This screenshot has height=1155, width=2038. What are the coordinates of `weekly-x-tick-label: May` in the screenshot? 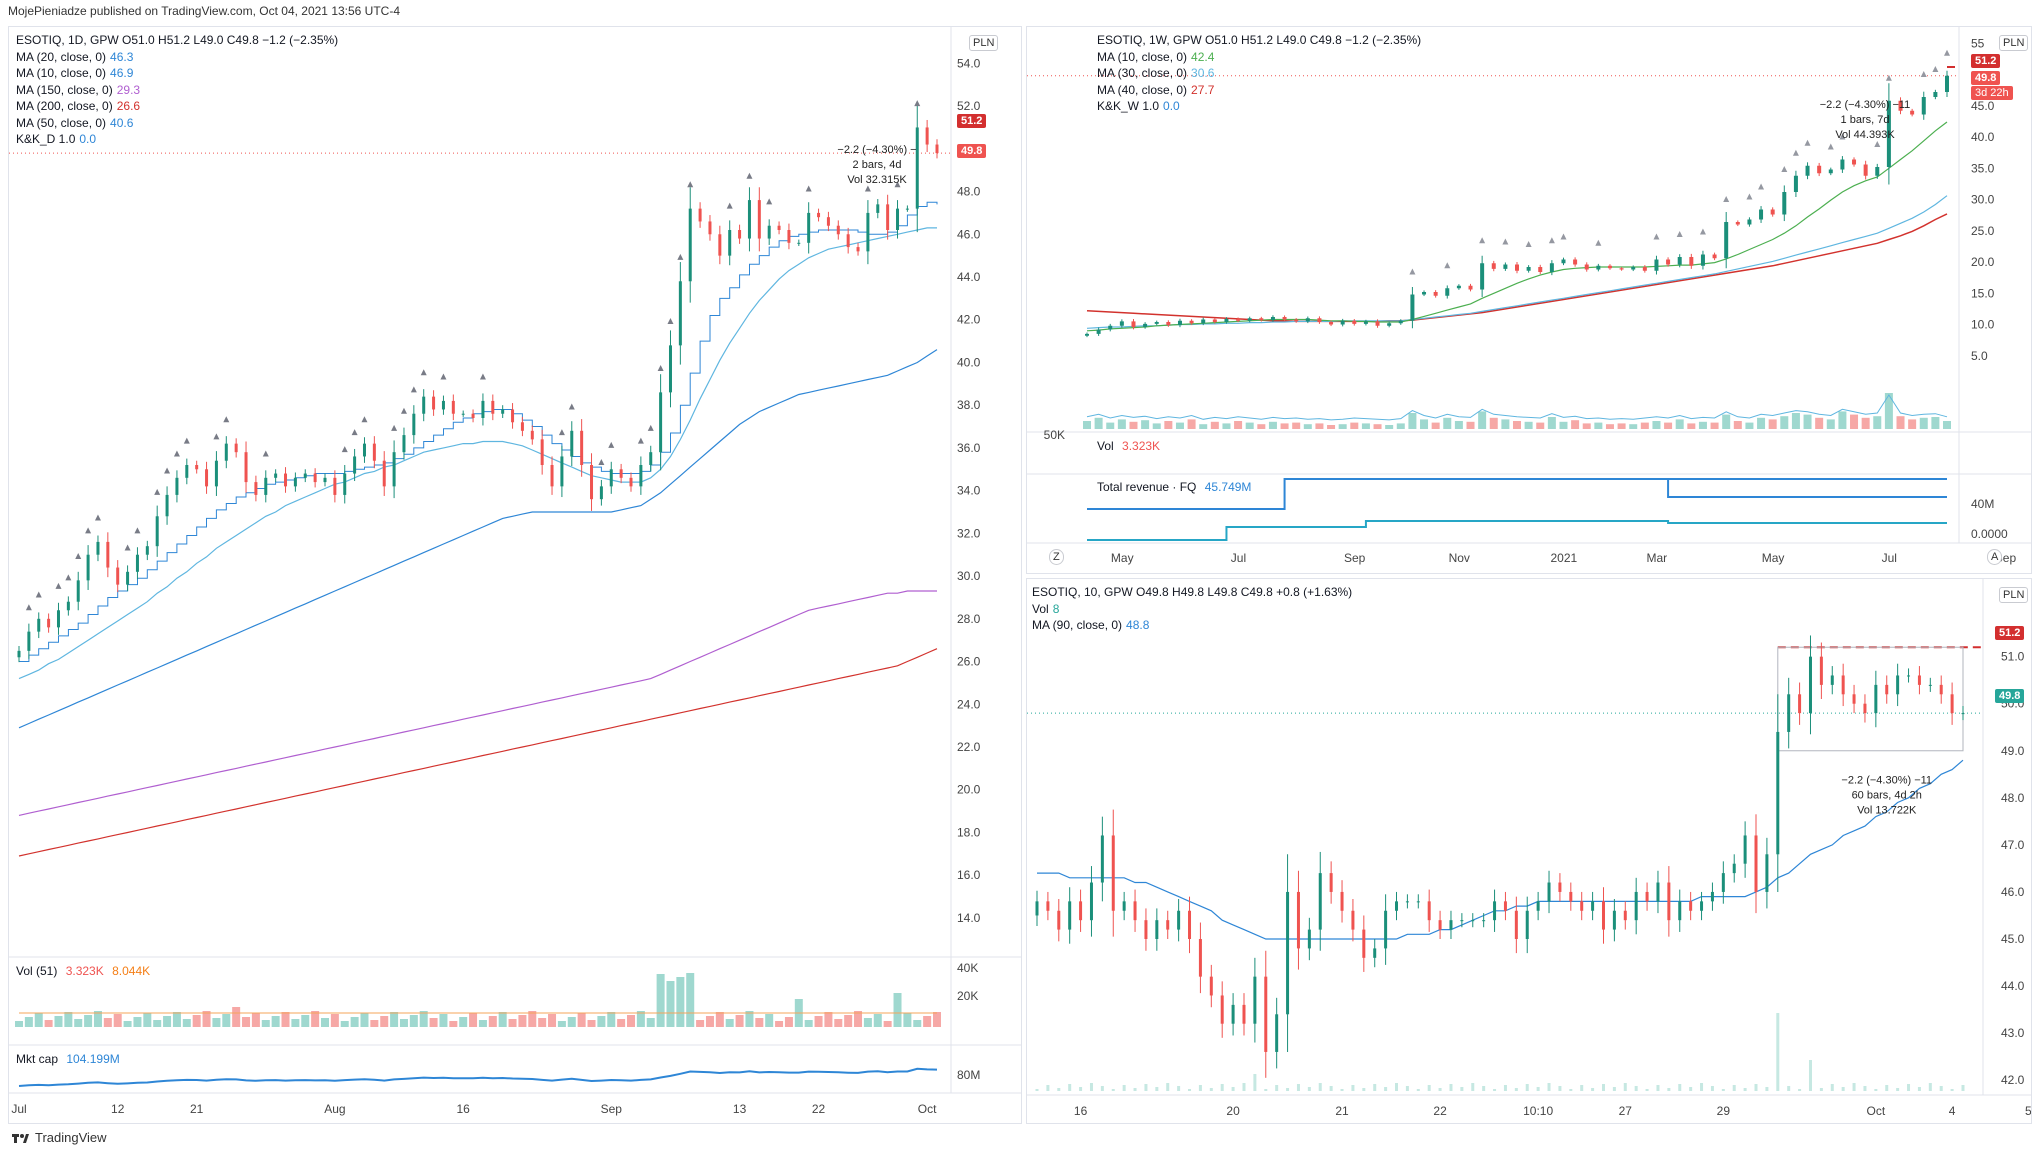 It's located at (1773, 558).